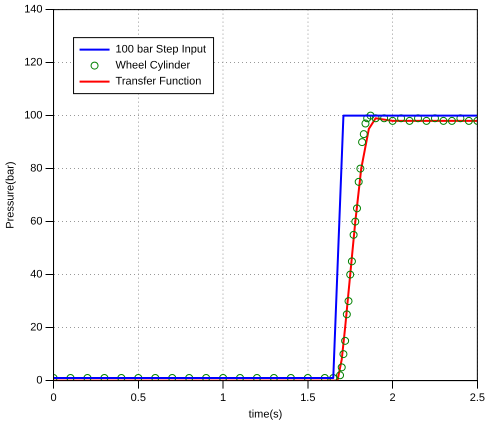 The width and height of the screenshot is (488, 421). I want to click on x-axis-title: time(s), so click(265, 414).